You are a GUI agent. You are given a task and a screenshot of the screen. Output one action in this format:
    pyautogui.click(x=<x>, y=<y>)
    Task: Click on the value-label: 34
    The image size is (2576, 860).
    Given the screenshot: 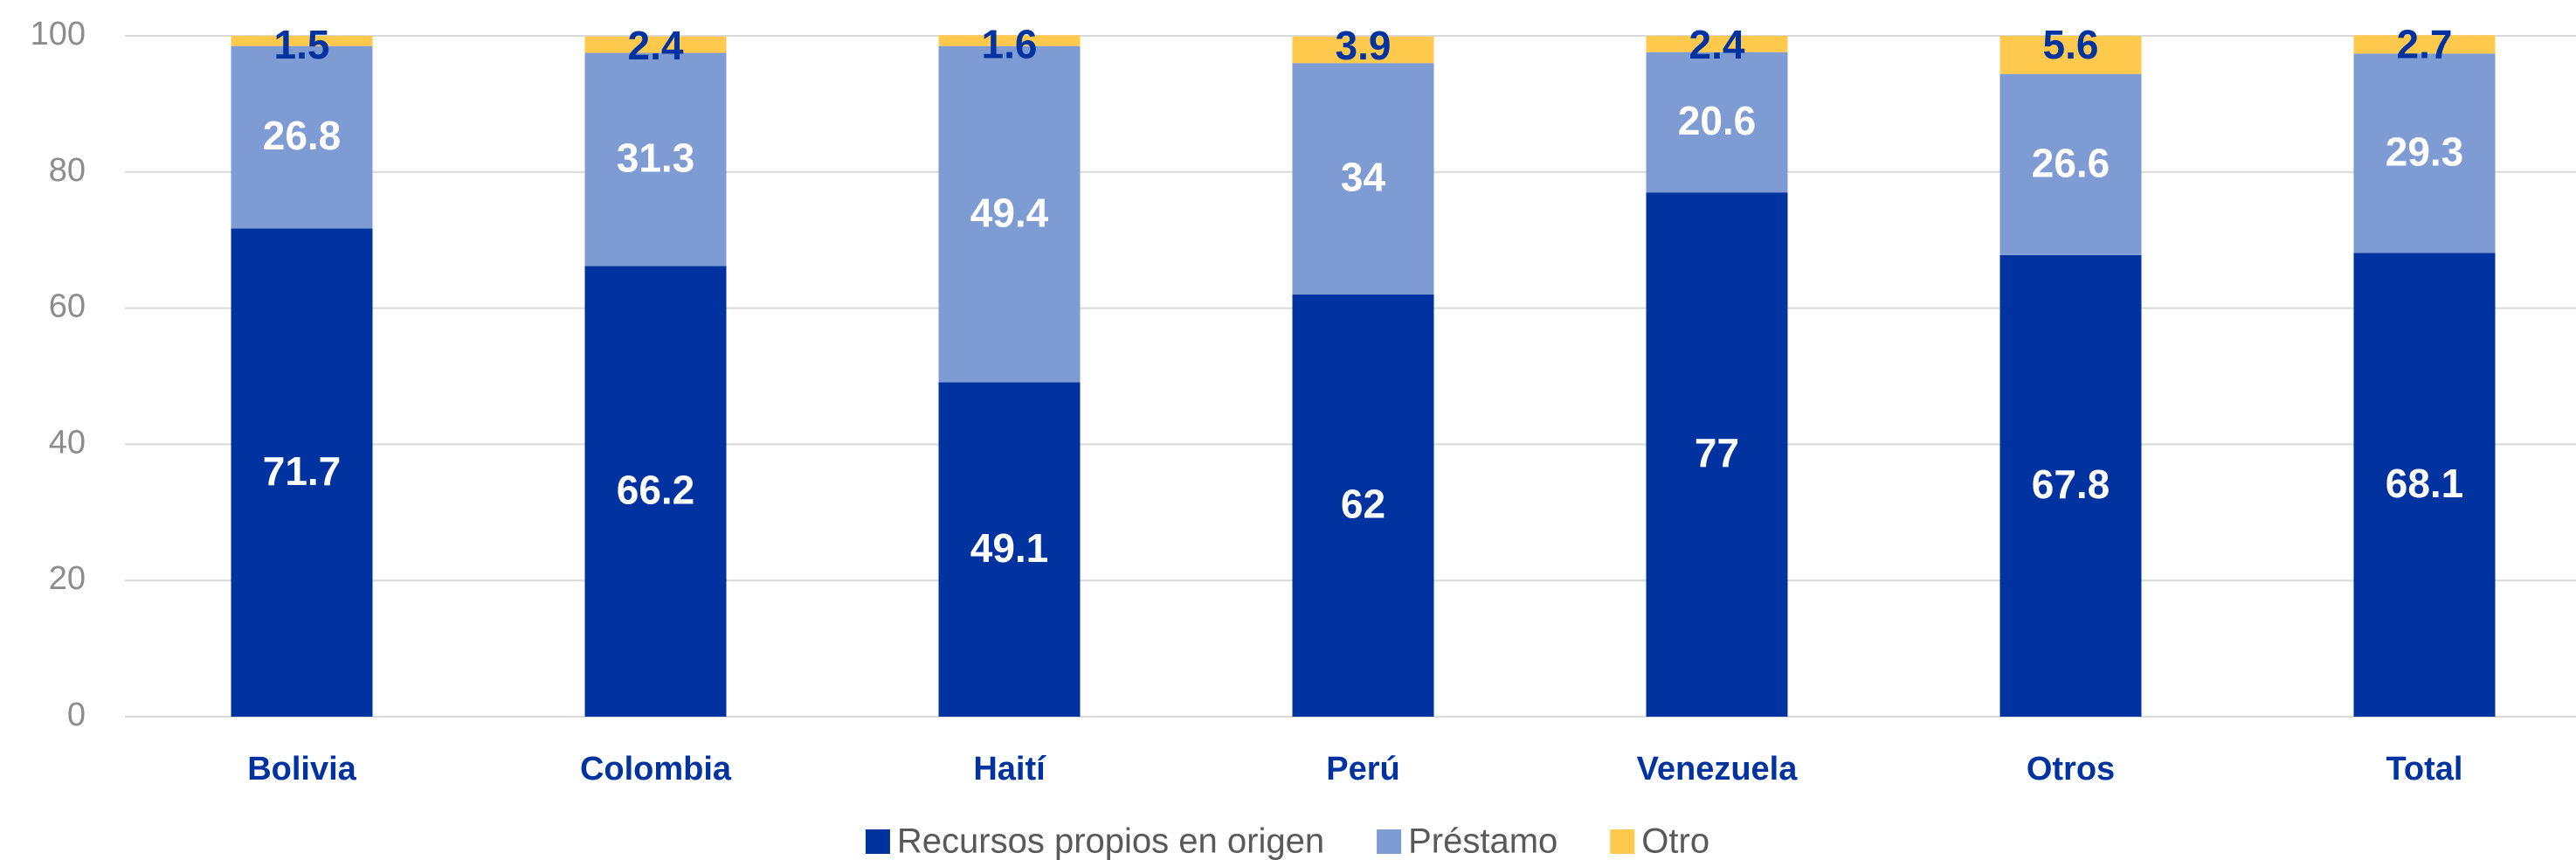 What is the action you would take?
    pyautogui.click(x=1363, y=177)
    